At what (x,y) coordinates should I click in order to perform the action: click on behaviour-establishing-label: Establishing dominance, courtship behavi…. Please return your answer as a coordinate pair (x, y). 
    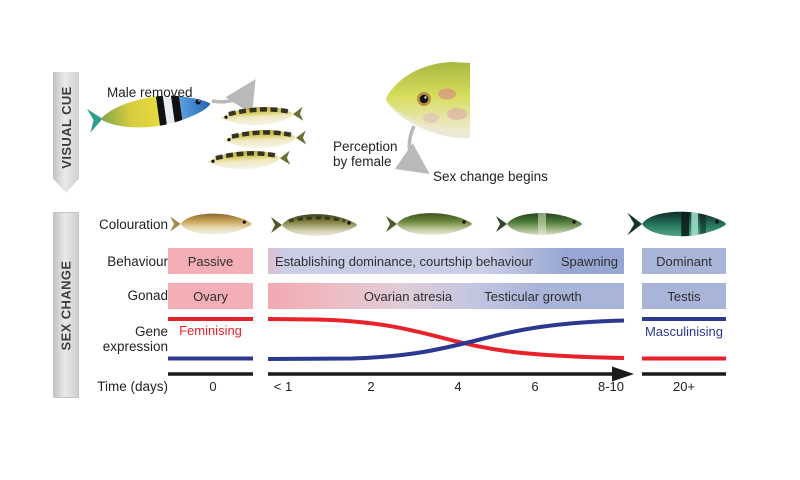
    Looking at the image, I should click on (404, 261).